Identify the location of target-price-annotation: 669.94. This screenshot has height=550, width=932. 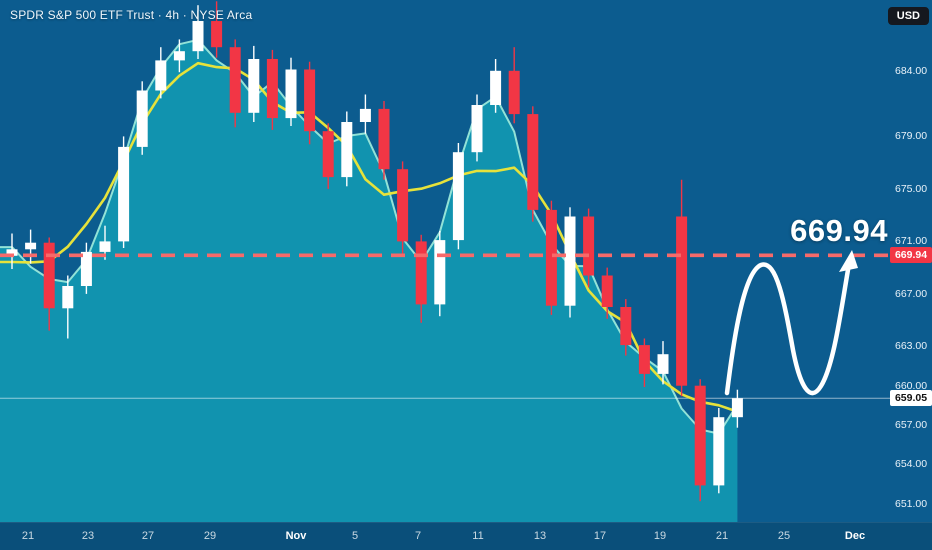
(839, 230).